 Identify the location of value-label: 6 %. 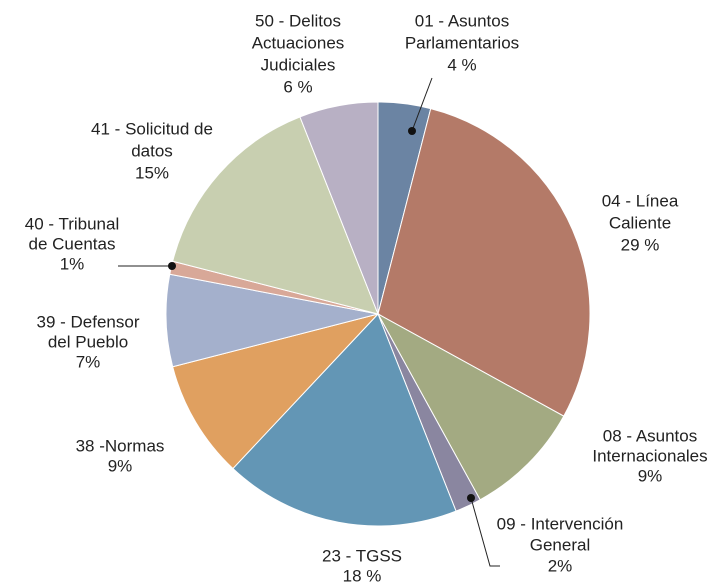
(297, 86).